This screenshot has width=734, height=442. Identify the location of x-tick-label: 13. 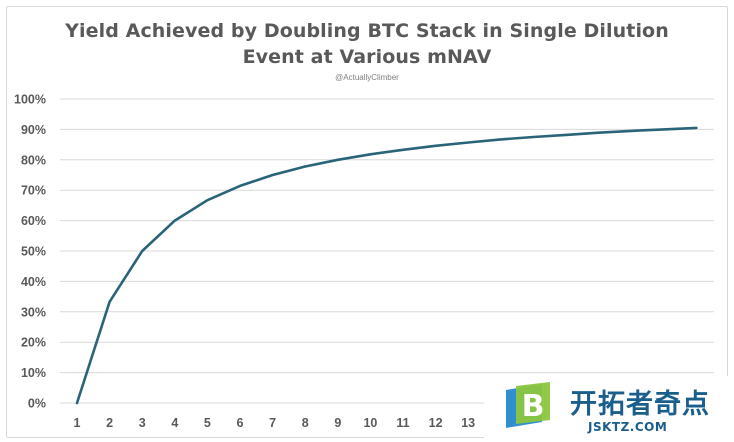
(468, 423).